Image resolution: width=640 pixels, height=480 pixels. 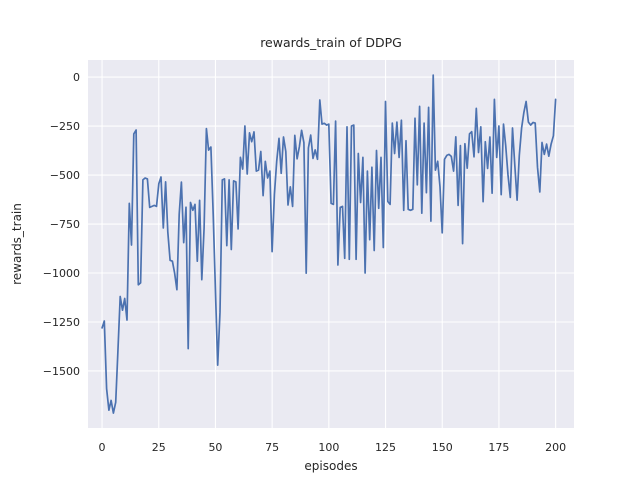 I want to click on y-tick-label: −1250, so click(x=61, y=322).